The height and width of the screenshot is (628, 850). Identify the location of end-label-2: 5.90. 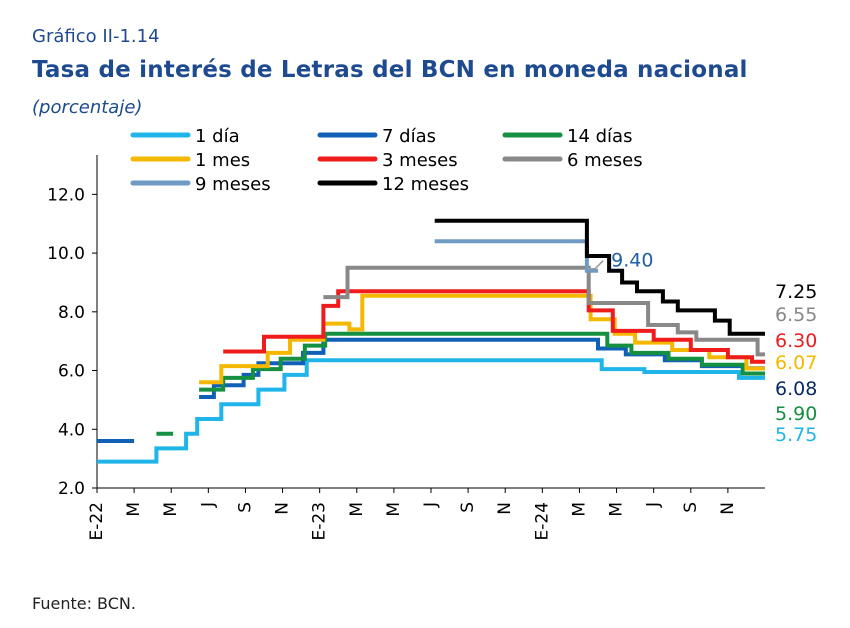
(796, 414).